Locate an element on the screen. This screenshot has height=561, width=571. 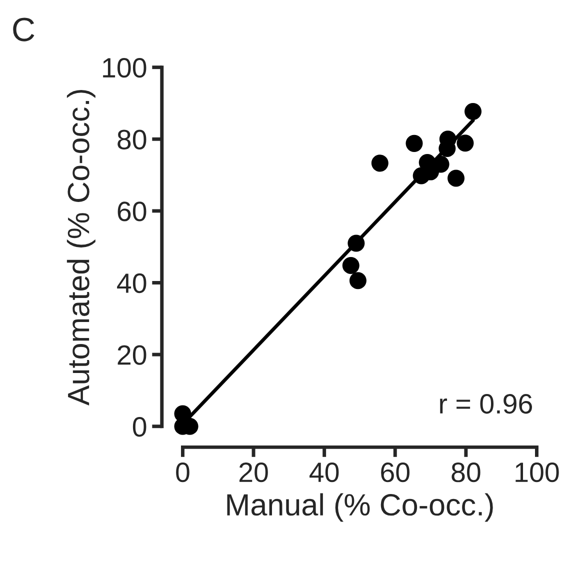
x-tick-label: 20 is located at coordinates (253, 472).